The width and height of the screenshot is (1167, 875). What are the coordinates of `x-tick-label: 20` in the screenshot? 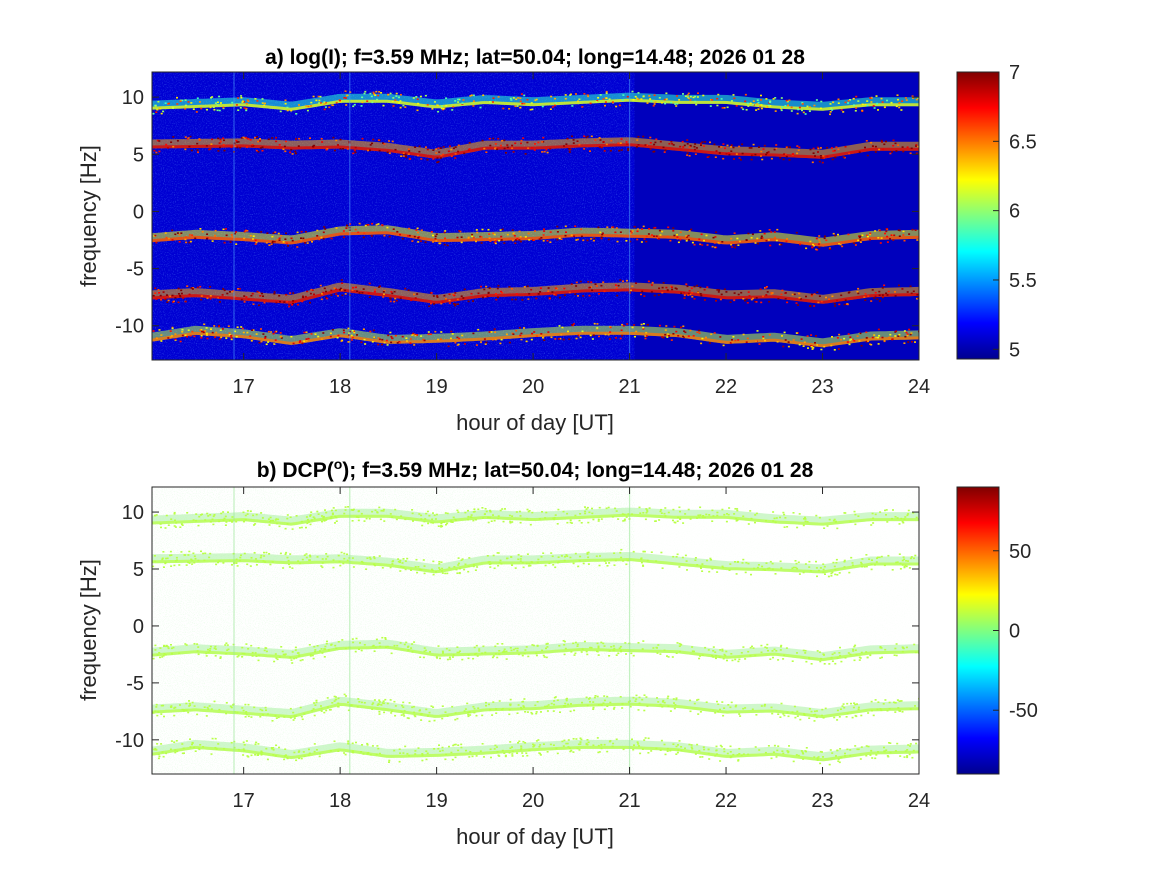 It's located at (533, 801).